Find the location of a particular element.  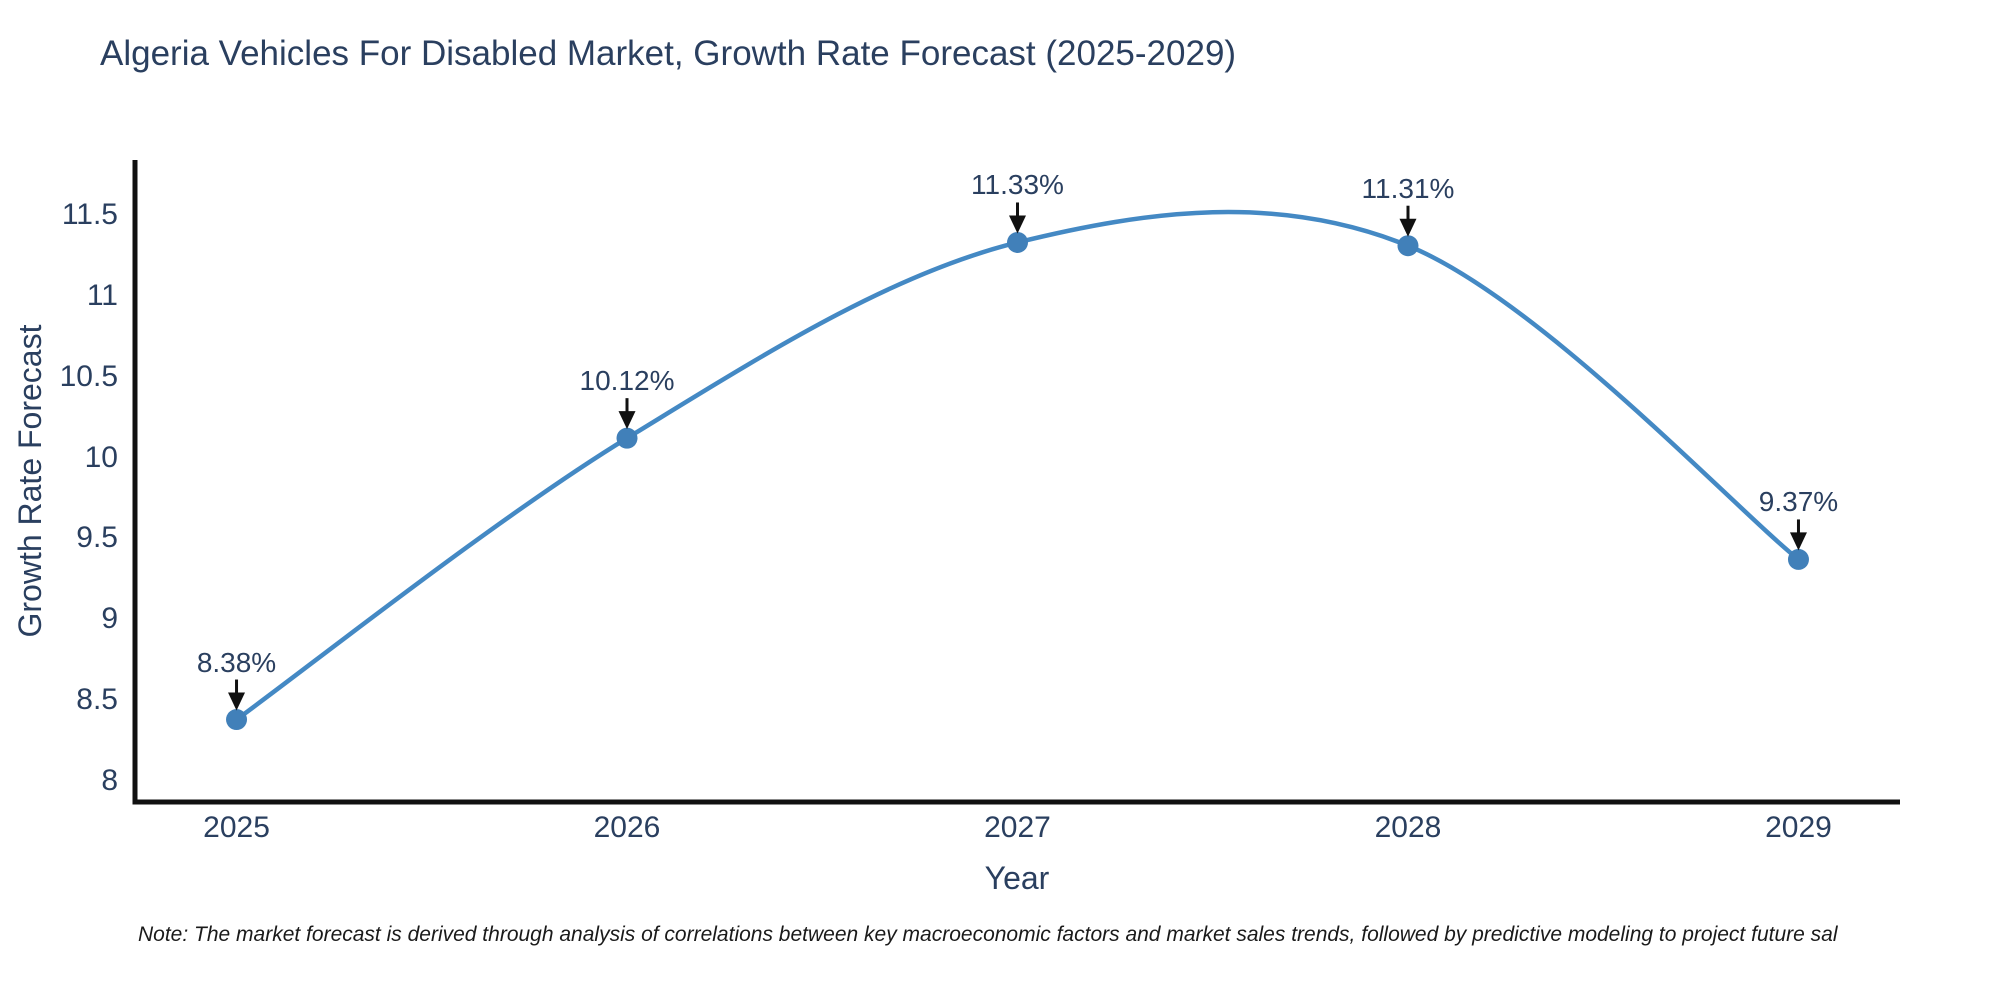

x-tick-label: 2025 is located at coordinates (236, 827).